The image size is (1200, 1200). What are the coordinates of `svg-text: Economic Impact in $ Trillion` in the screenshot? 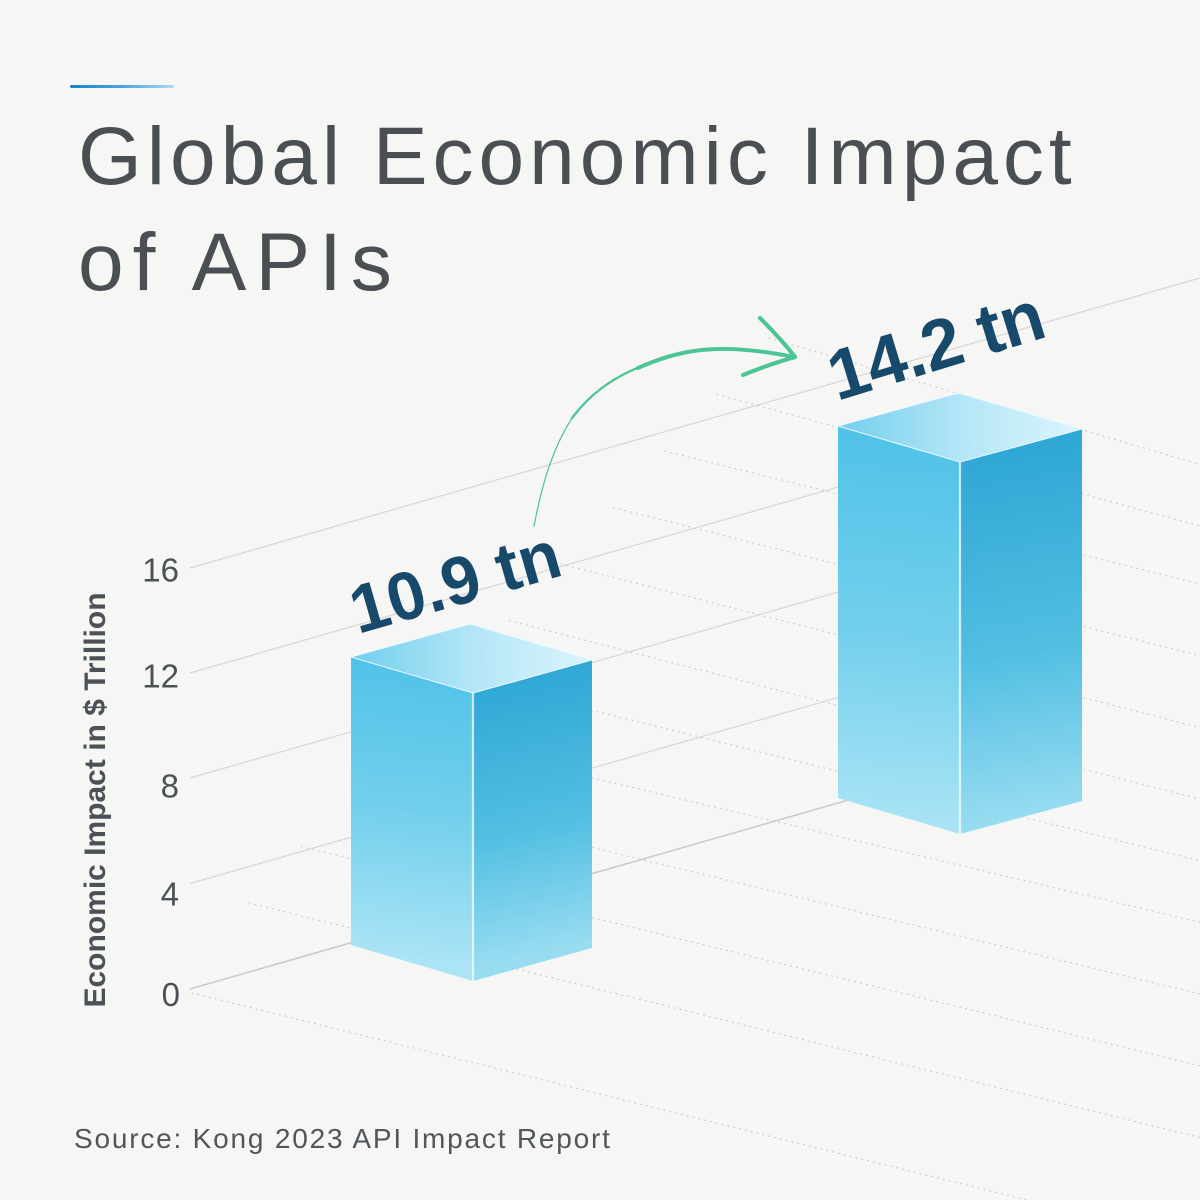 It's located at (95, 799).